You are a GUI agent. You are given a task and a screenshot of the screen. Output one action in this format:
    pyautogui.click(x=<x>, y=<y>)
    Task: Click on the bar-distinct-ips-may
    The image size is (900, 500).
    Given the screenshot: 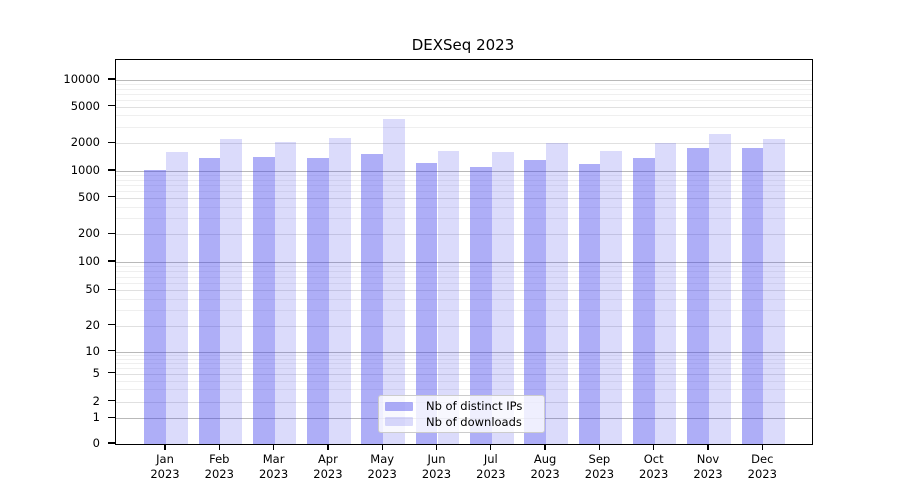 What is the action you would take?
    pyautogui.click(x=372, y=298)
    